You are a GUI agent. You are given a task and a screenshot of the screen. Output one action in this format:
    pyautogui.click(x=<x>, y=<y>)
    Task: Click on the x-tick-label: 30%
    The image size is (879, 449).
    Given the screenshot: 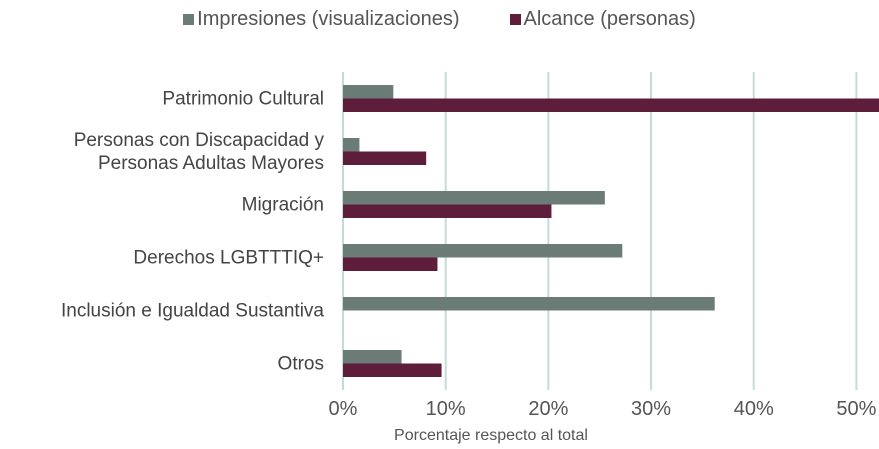 What is the action you would take?
    pyautogui.click(x=651, y=409)
    